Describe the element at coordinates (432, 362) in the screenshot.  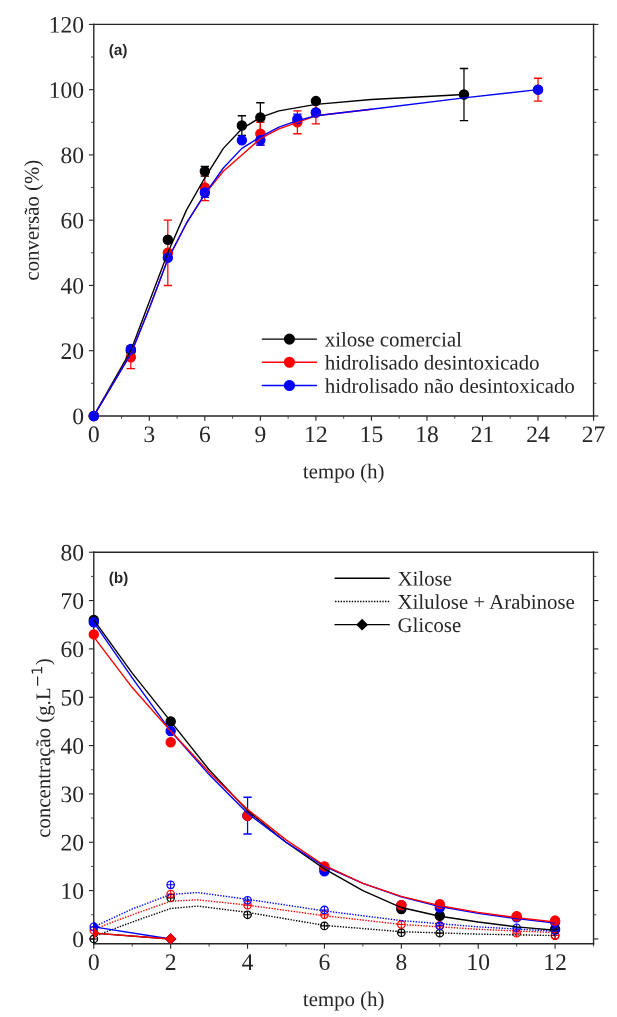
I see `legend-label: hidrolisado desintoxicado` at that location.